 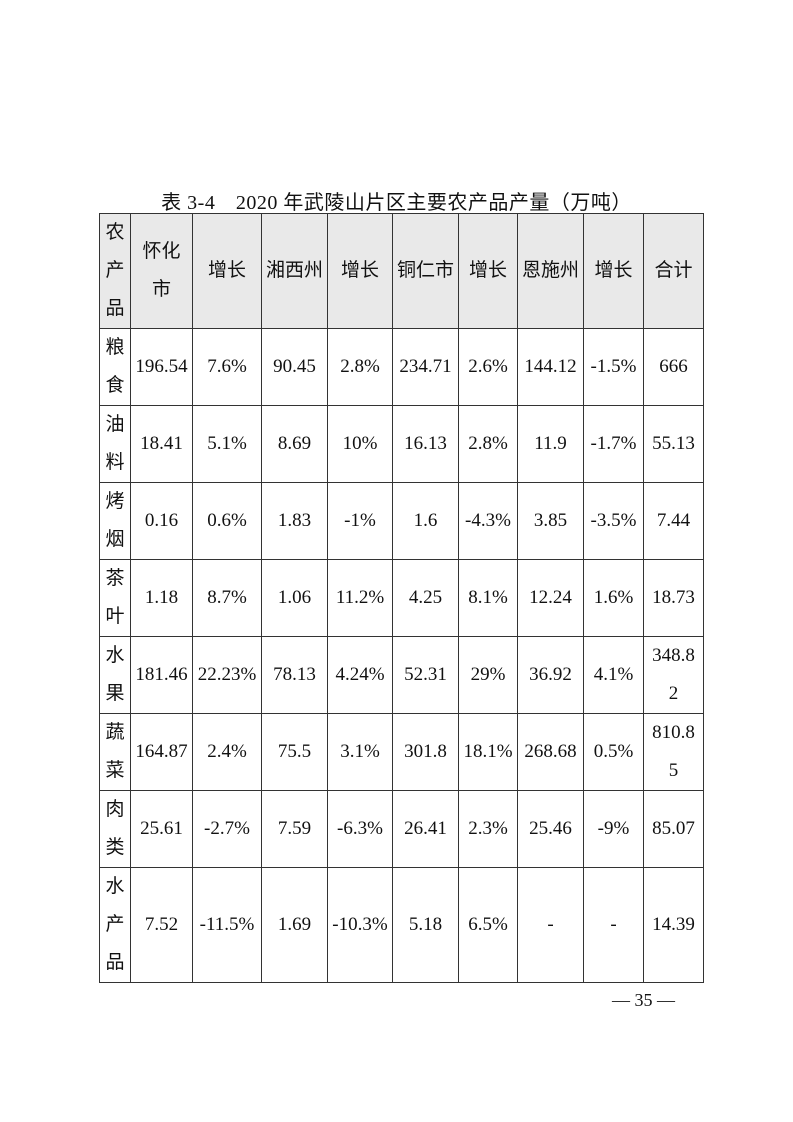 What do you see at coordinates (613, 521) in the screenshot?
I see `table-cell: -3.5%` at bounding box center [613, 521].